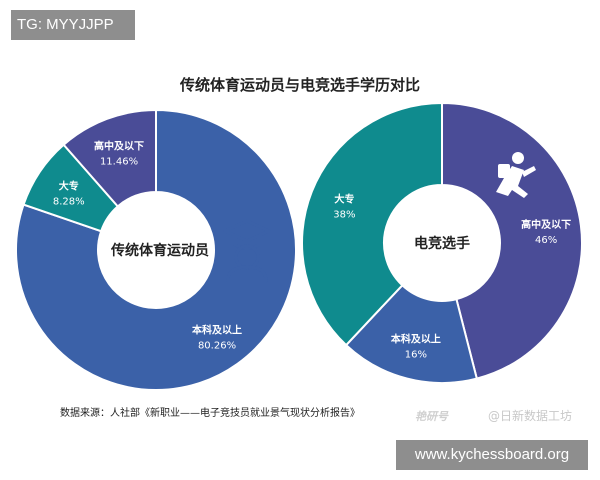 This screenshot has height=480, width=600. I want to click on donut-1-slice-2-value: 8.28%, so click(69, 202).